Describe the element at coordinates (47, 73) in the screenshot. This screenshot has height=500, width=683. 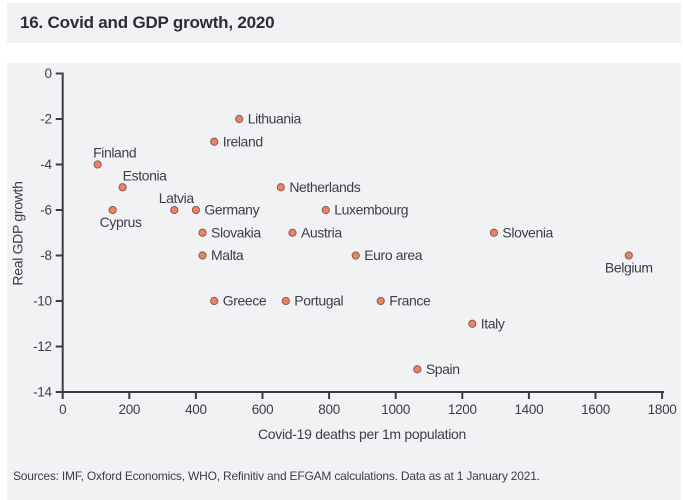
I see `y-tick-label: 0` at that location.